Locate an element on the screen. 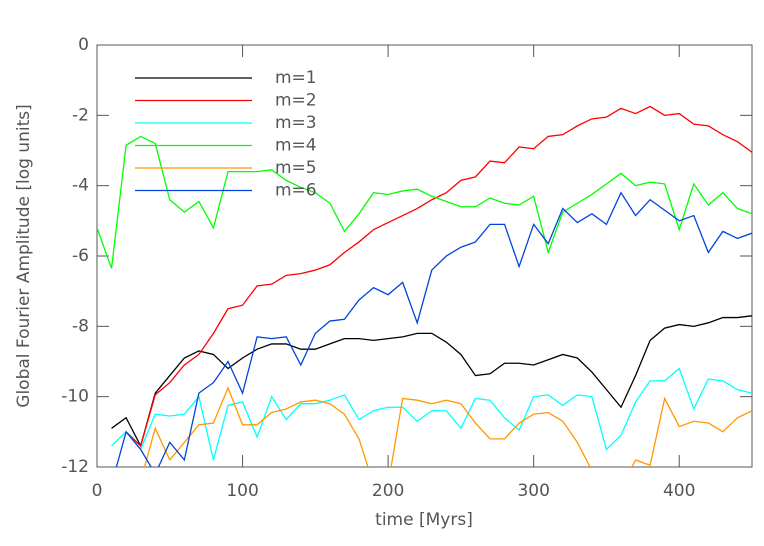  legend-label: m=3 is located at coordinates (296, 123).